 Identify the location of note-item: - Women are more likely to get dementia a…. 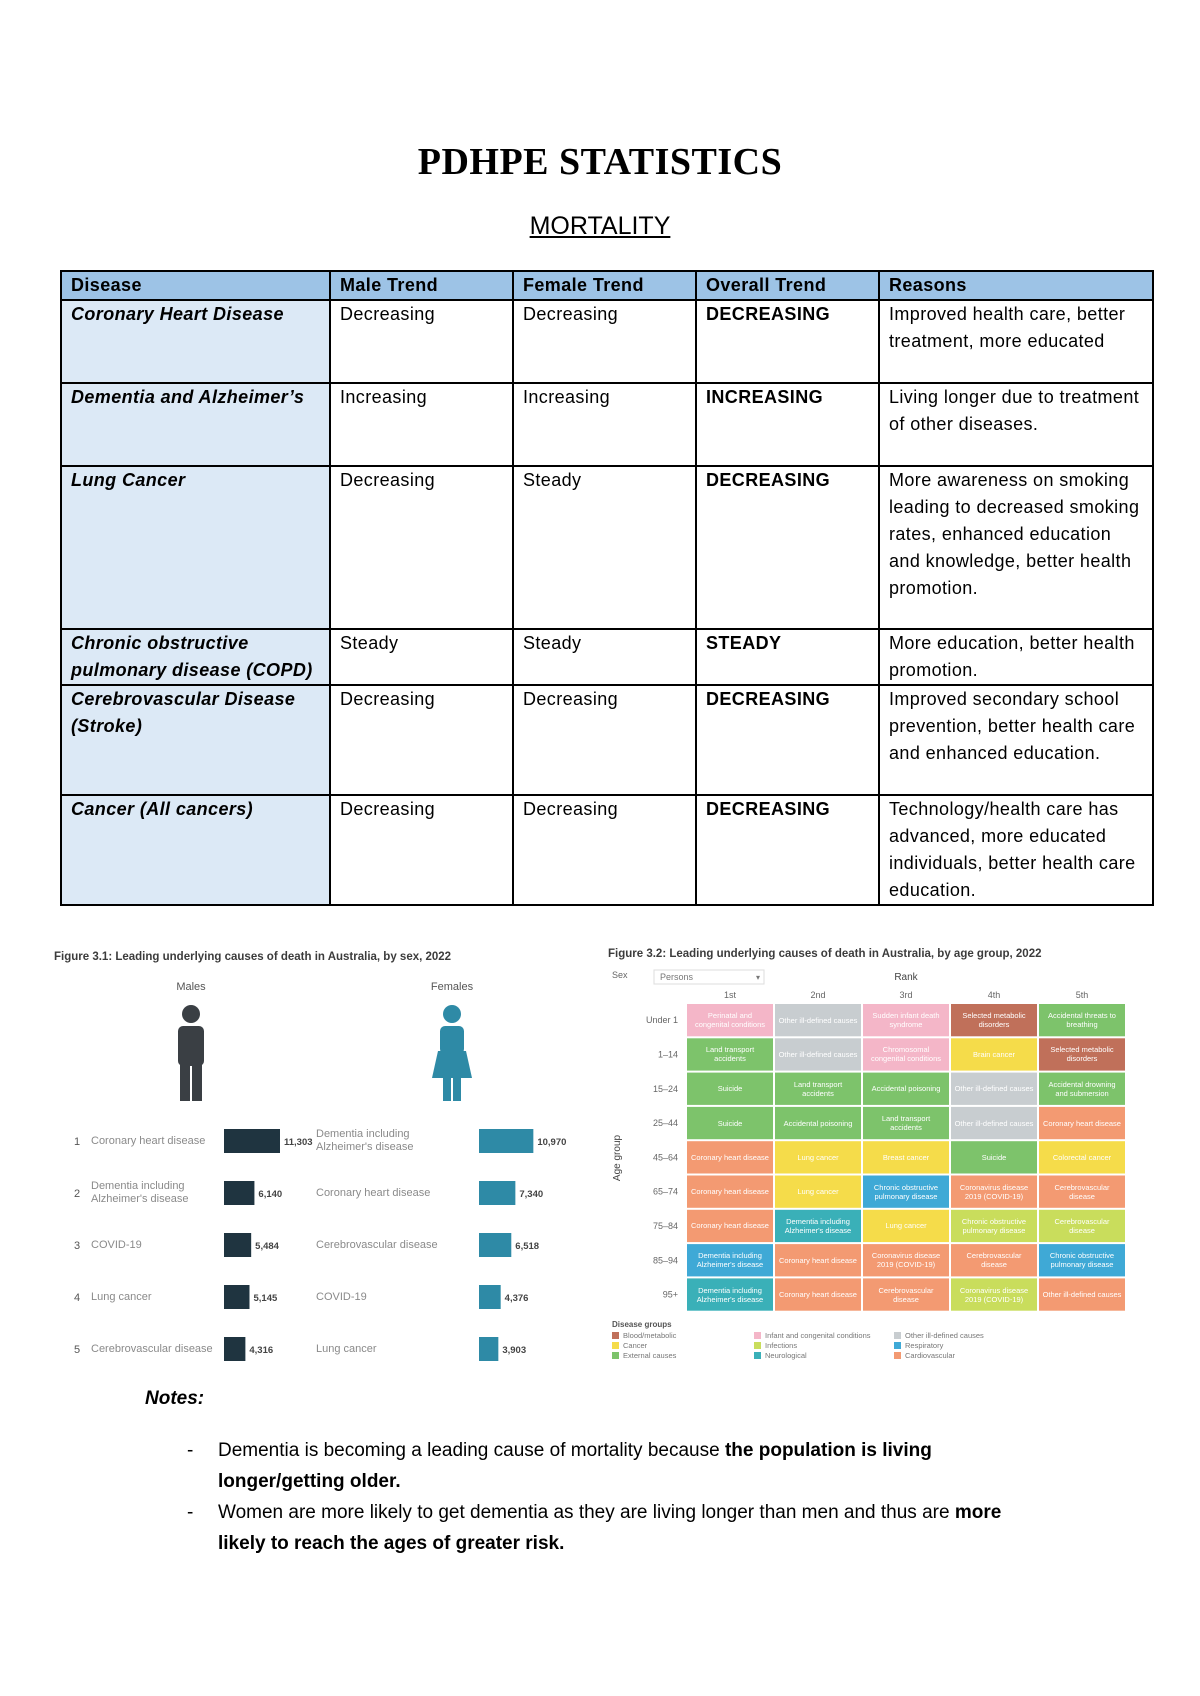
(602, 1528).